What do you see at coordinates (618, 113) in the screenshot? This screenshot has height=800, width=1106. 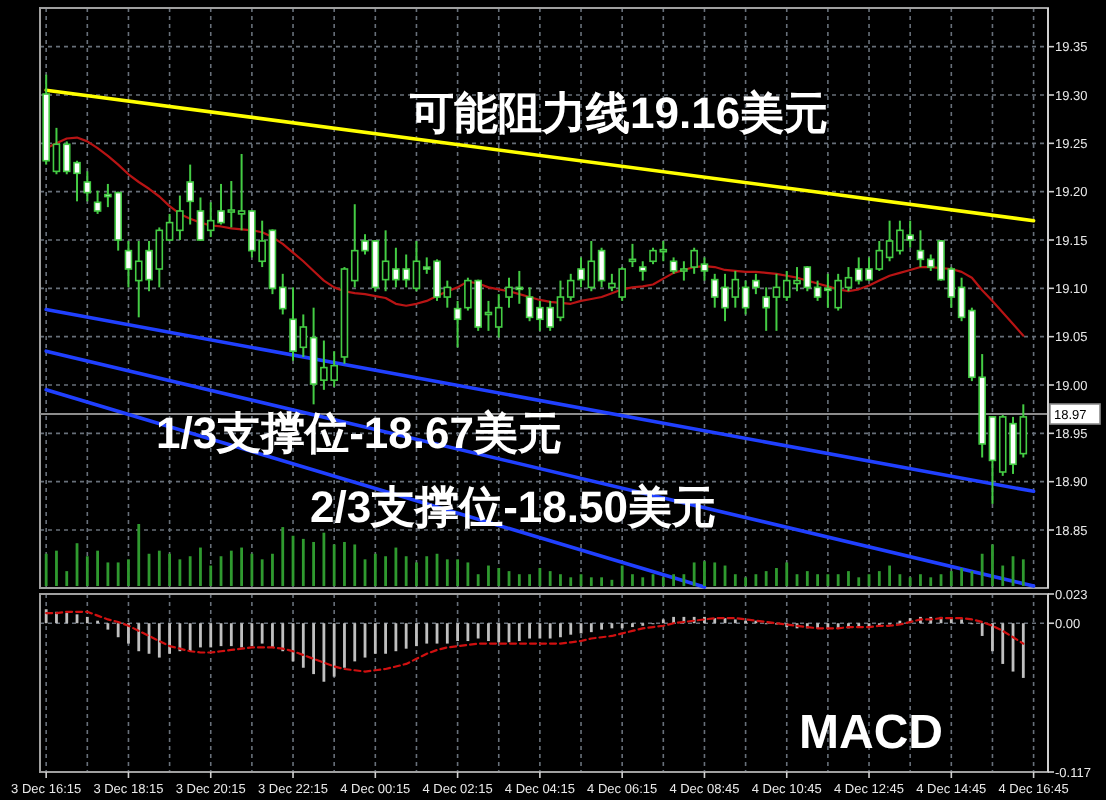 I see `annotation: 可能阻力线19.16美元` at bounding box center [618, 113].